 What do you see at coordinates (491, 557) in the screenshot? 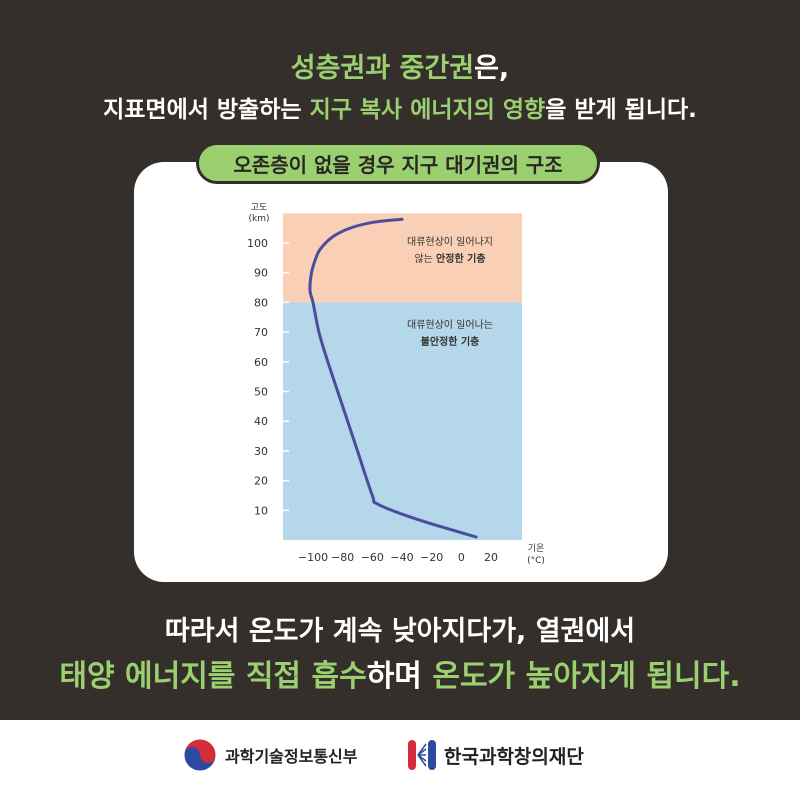
I see `x-tick-label: 20` at bounding box center [491, 557].